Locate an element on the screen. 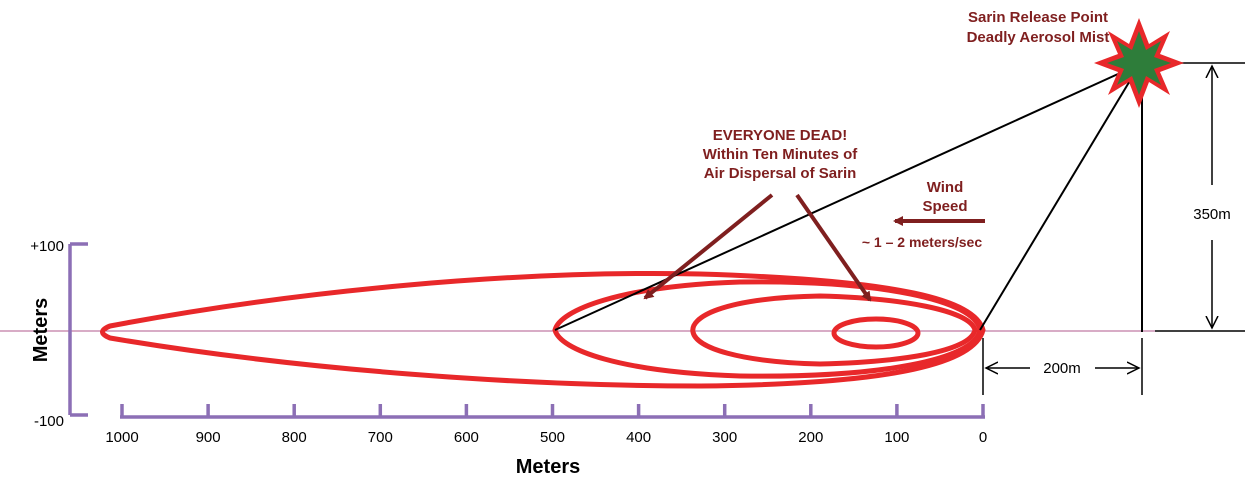 The height and width of the screenshot is (480, 1245). x-axis-title: Meters is located at coordinates (548, 467).